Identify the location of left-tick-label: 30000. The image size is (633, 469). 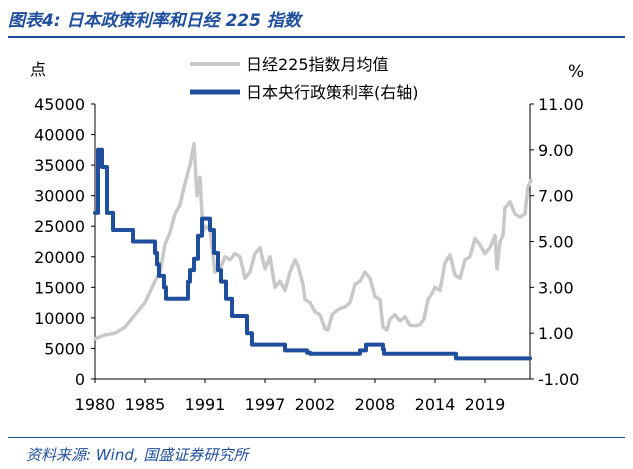
(59, 196).